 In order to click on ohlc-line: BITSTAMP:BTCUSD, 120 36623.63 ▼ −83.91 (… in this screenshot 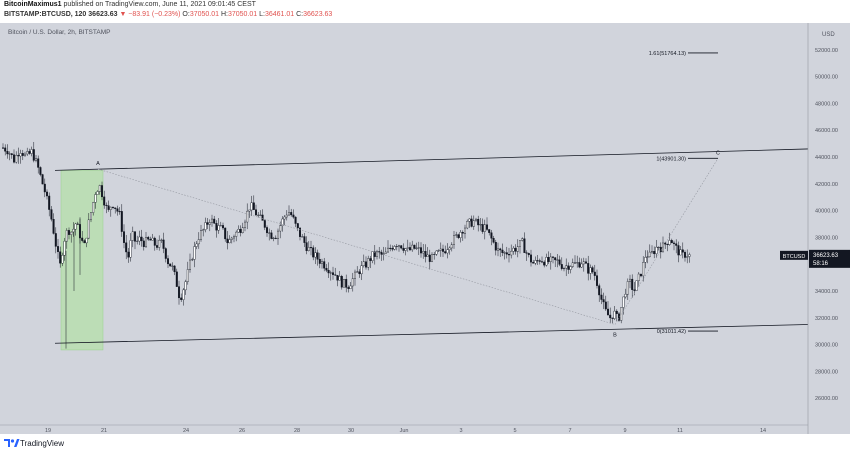, I will do `click(168, 14)`.